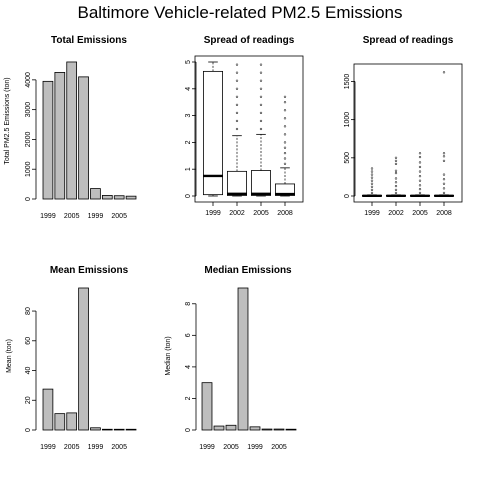 This screenshot has height=480, width=480. Describe the element at coordinates (96, 447) in the screenshot. I see `mean-emissions-panel-x-tick-label: 1999` at that location.